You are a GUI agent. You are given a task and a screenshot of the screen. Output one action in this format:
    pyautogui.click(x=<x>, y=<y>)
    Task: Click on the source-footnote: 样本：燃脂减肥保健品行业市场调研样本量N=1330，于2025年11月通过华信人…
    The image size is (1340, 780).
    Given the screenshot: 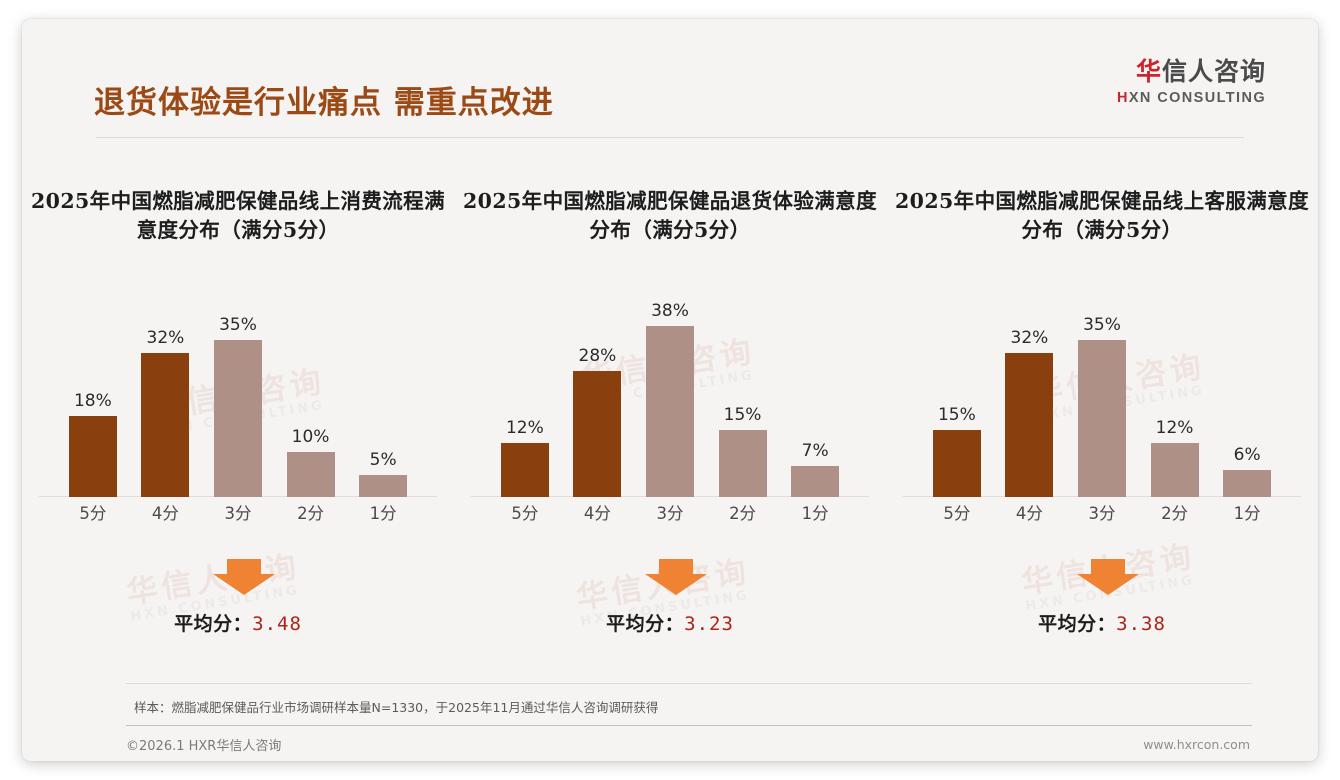 What is the action you would take?
    pyautogui.click(x=396, y=707)
    